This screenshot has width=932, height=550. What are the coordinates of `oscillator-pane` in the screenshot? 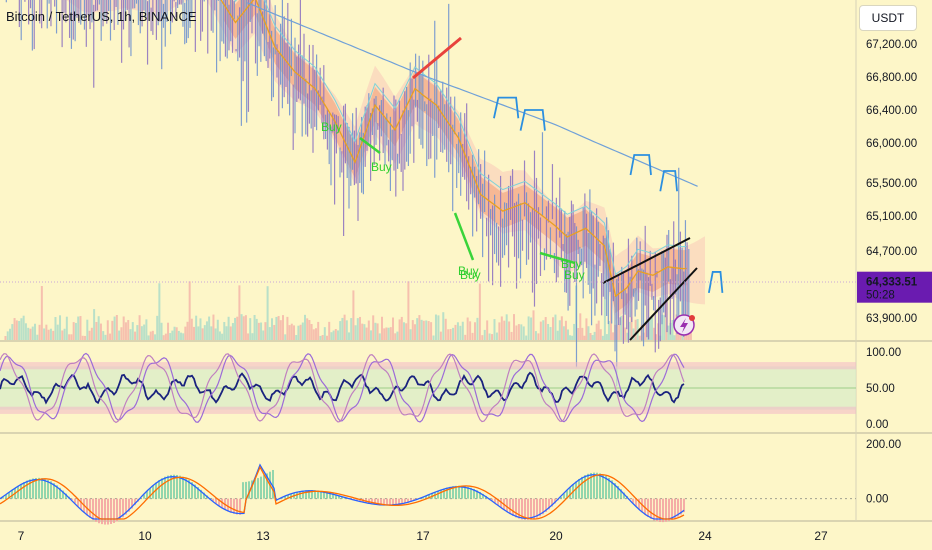 It's located at (428, 388).